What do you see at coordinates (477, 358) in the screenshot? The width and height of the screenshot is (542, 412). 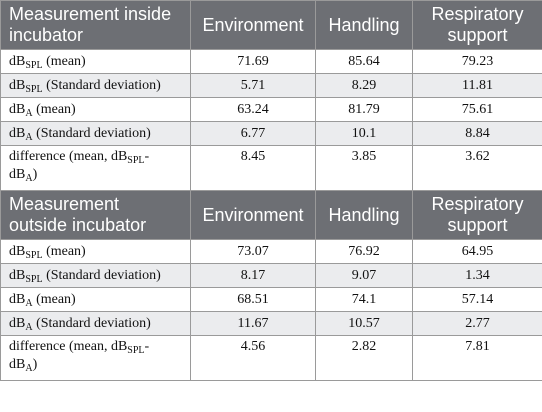 I see `cell-respiratory-support: 7.81` at bounding box center [477, 358].